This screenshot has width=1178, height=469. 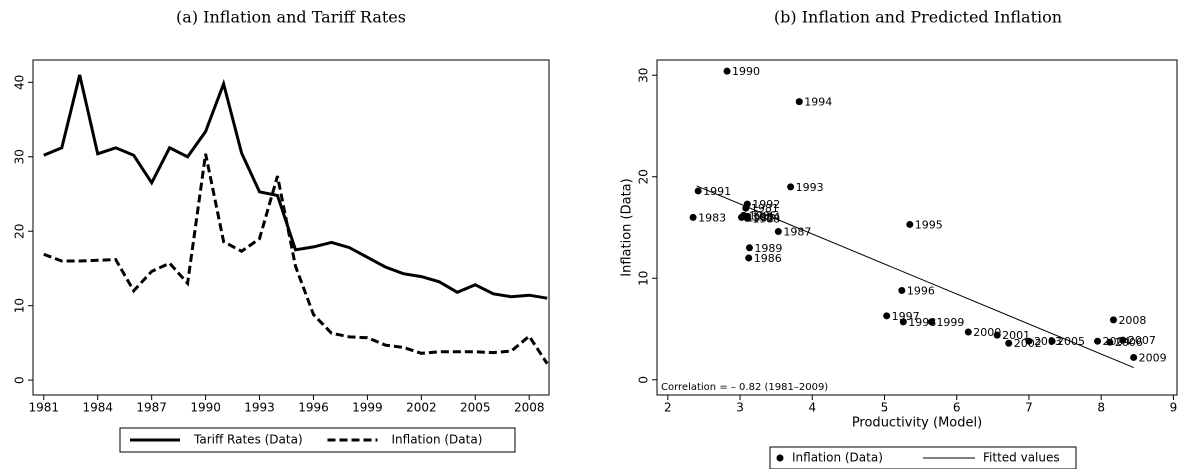 What do you see at coordinates (918, 17) in the screenshot?
I see `chart-title: (b) Inflation and Predicted Inflation` at bounding box center [918, 17].